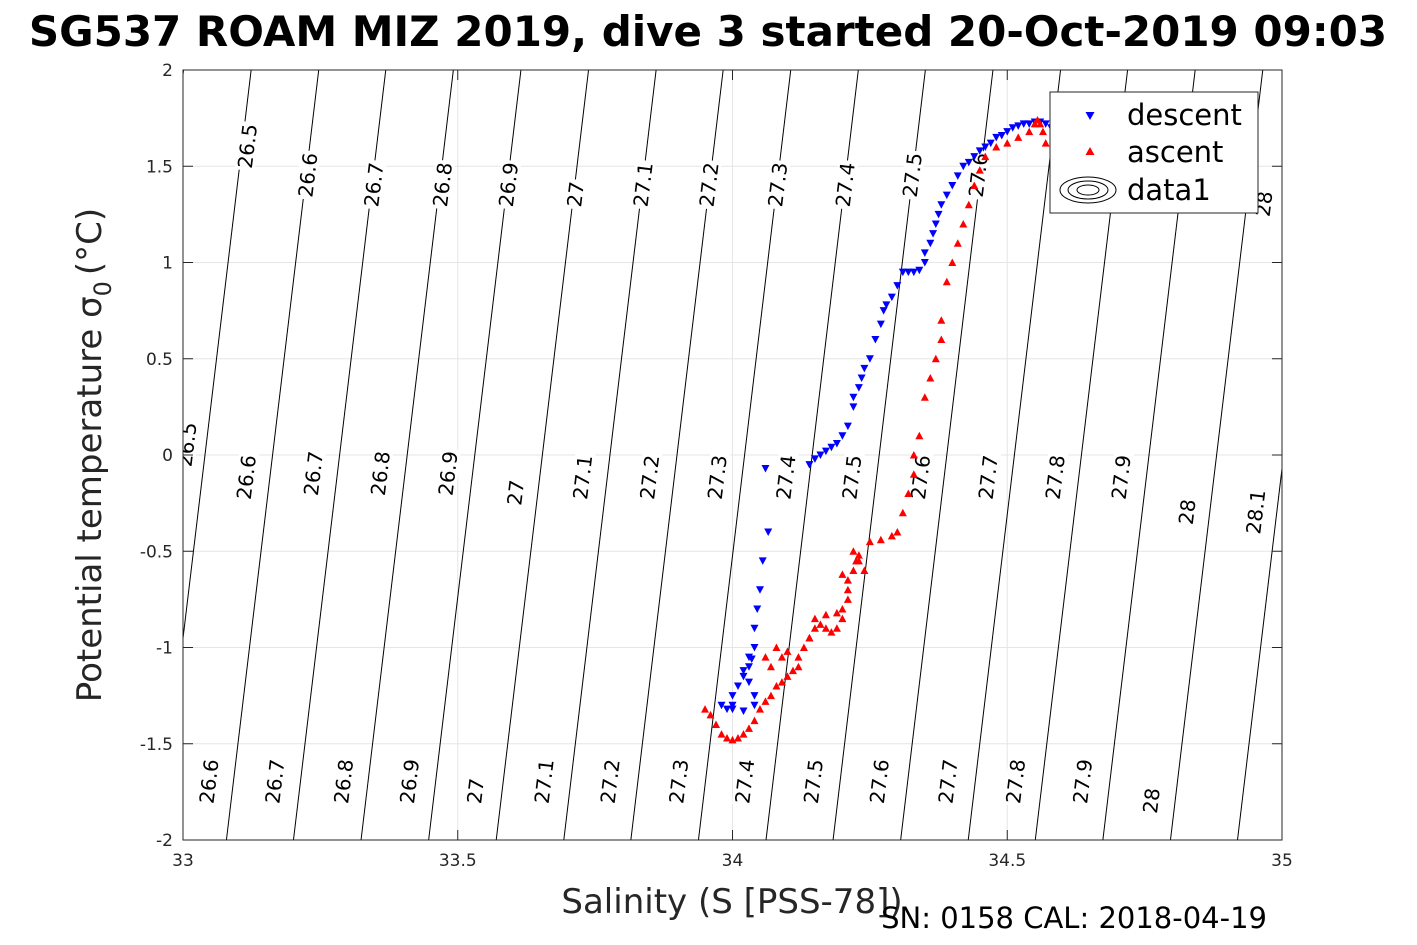 This screenshot has width=1417, height=945. I want to click on y-tick-label: 1.5, so click(159, 167).